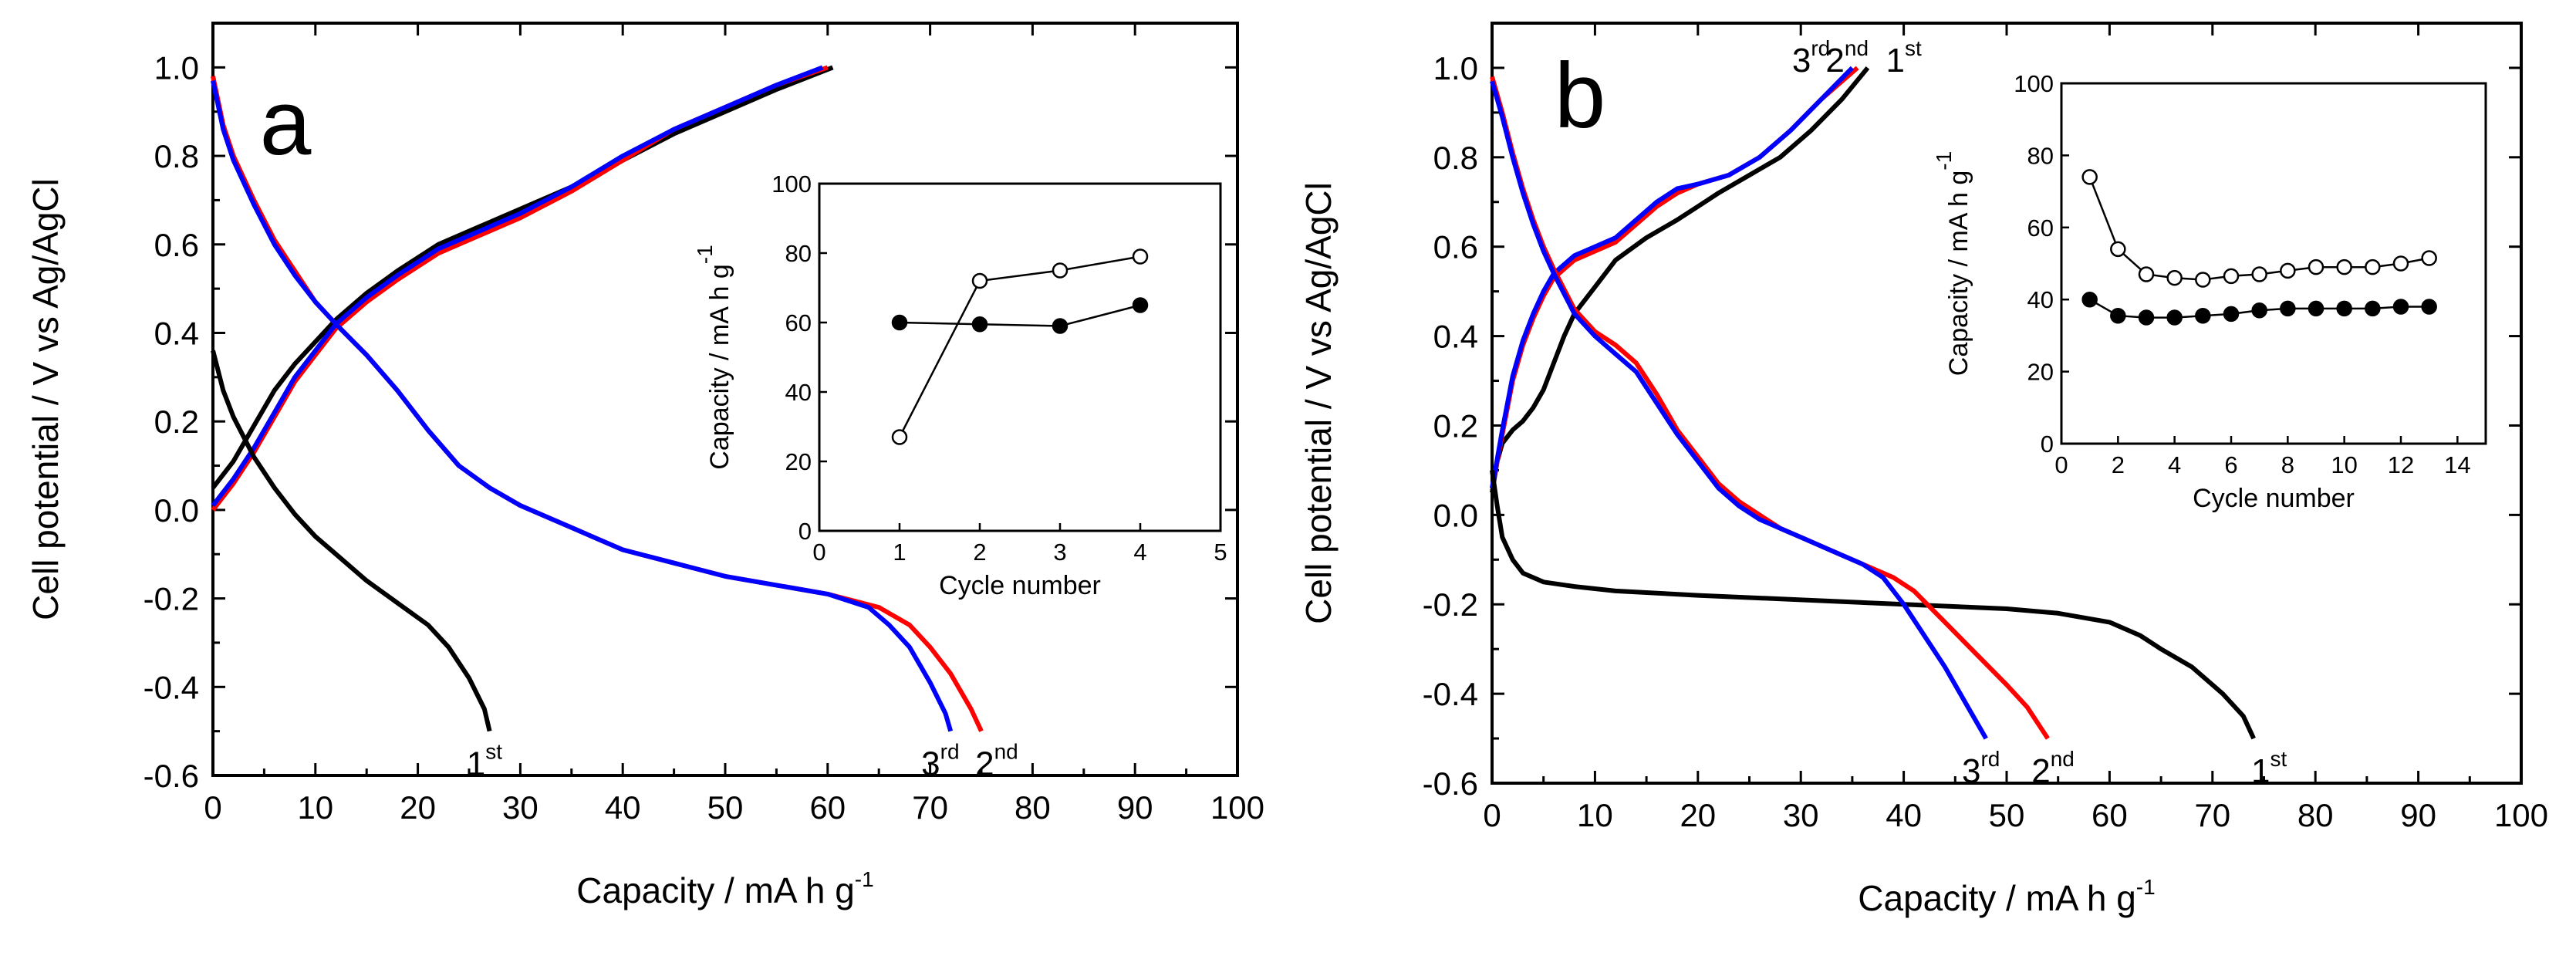 The height and width of the screenshot is (956, 2576). Describe the element at coordinates (2521, 815) in the screenshot. I see `x-tick-label: 100` at that location.